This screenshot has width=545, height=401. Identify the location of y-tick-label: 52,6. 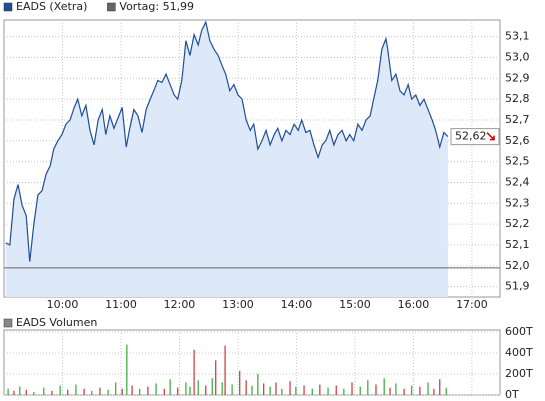
(517, 140).